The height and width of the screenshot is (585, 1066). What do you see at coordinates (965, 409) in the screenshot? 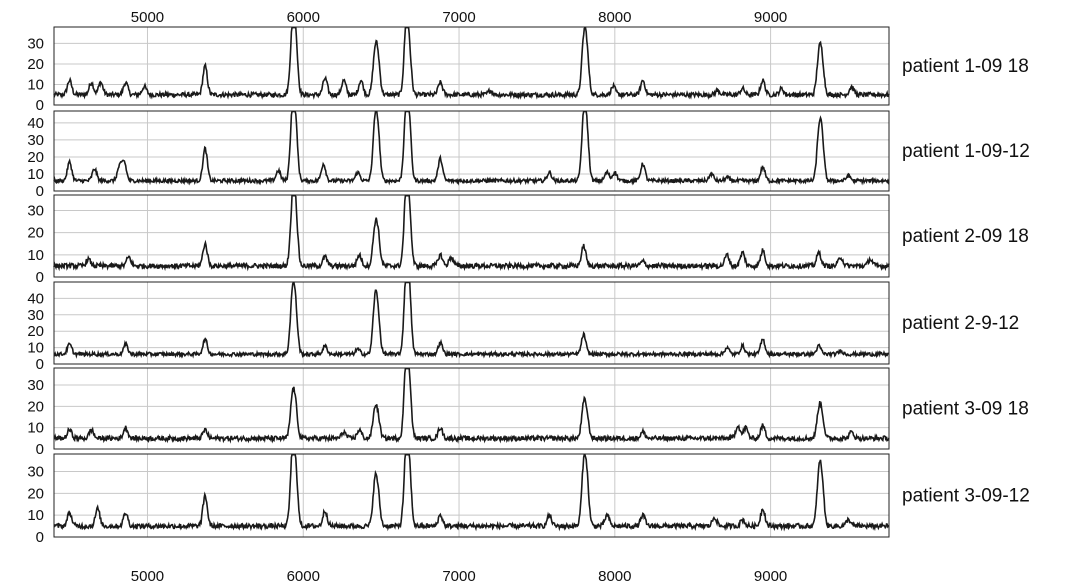
I see `panel-label: patient 3-09 18` at bounding box center [965, 409].